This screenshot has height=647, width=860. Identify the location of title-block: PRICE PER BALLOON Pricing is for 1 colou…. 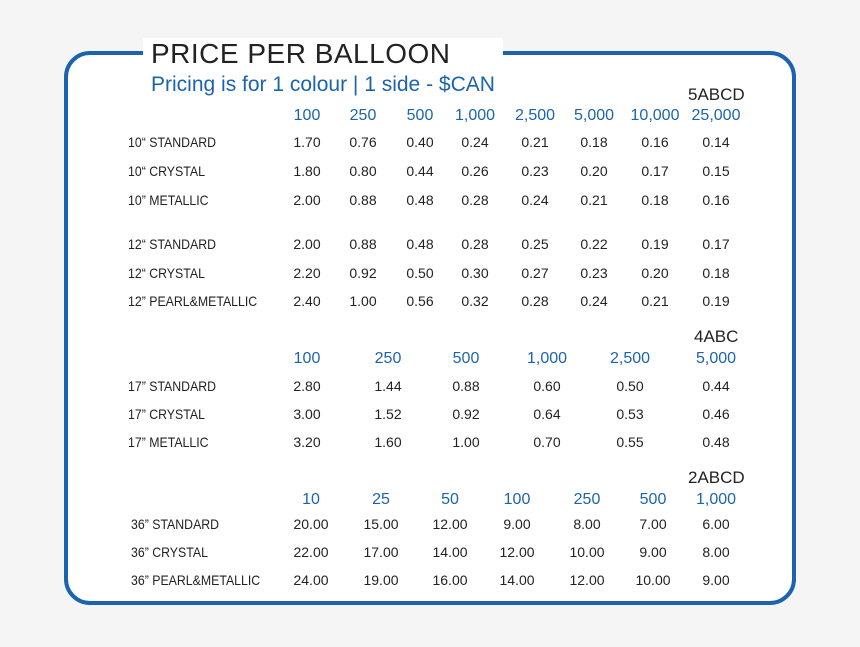
(323, 68).